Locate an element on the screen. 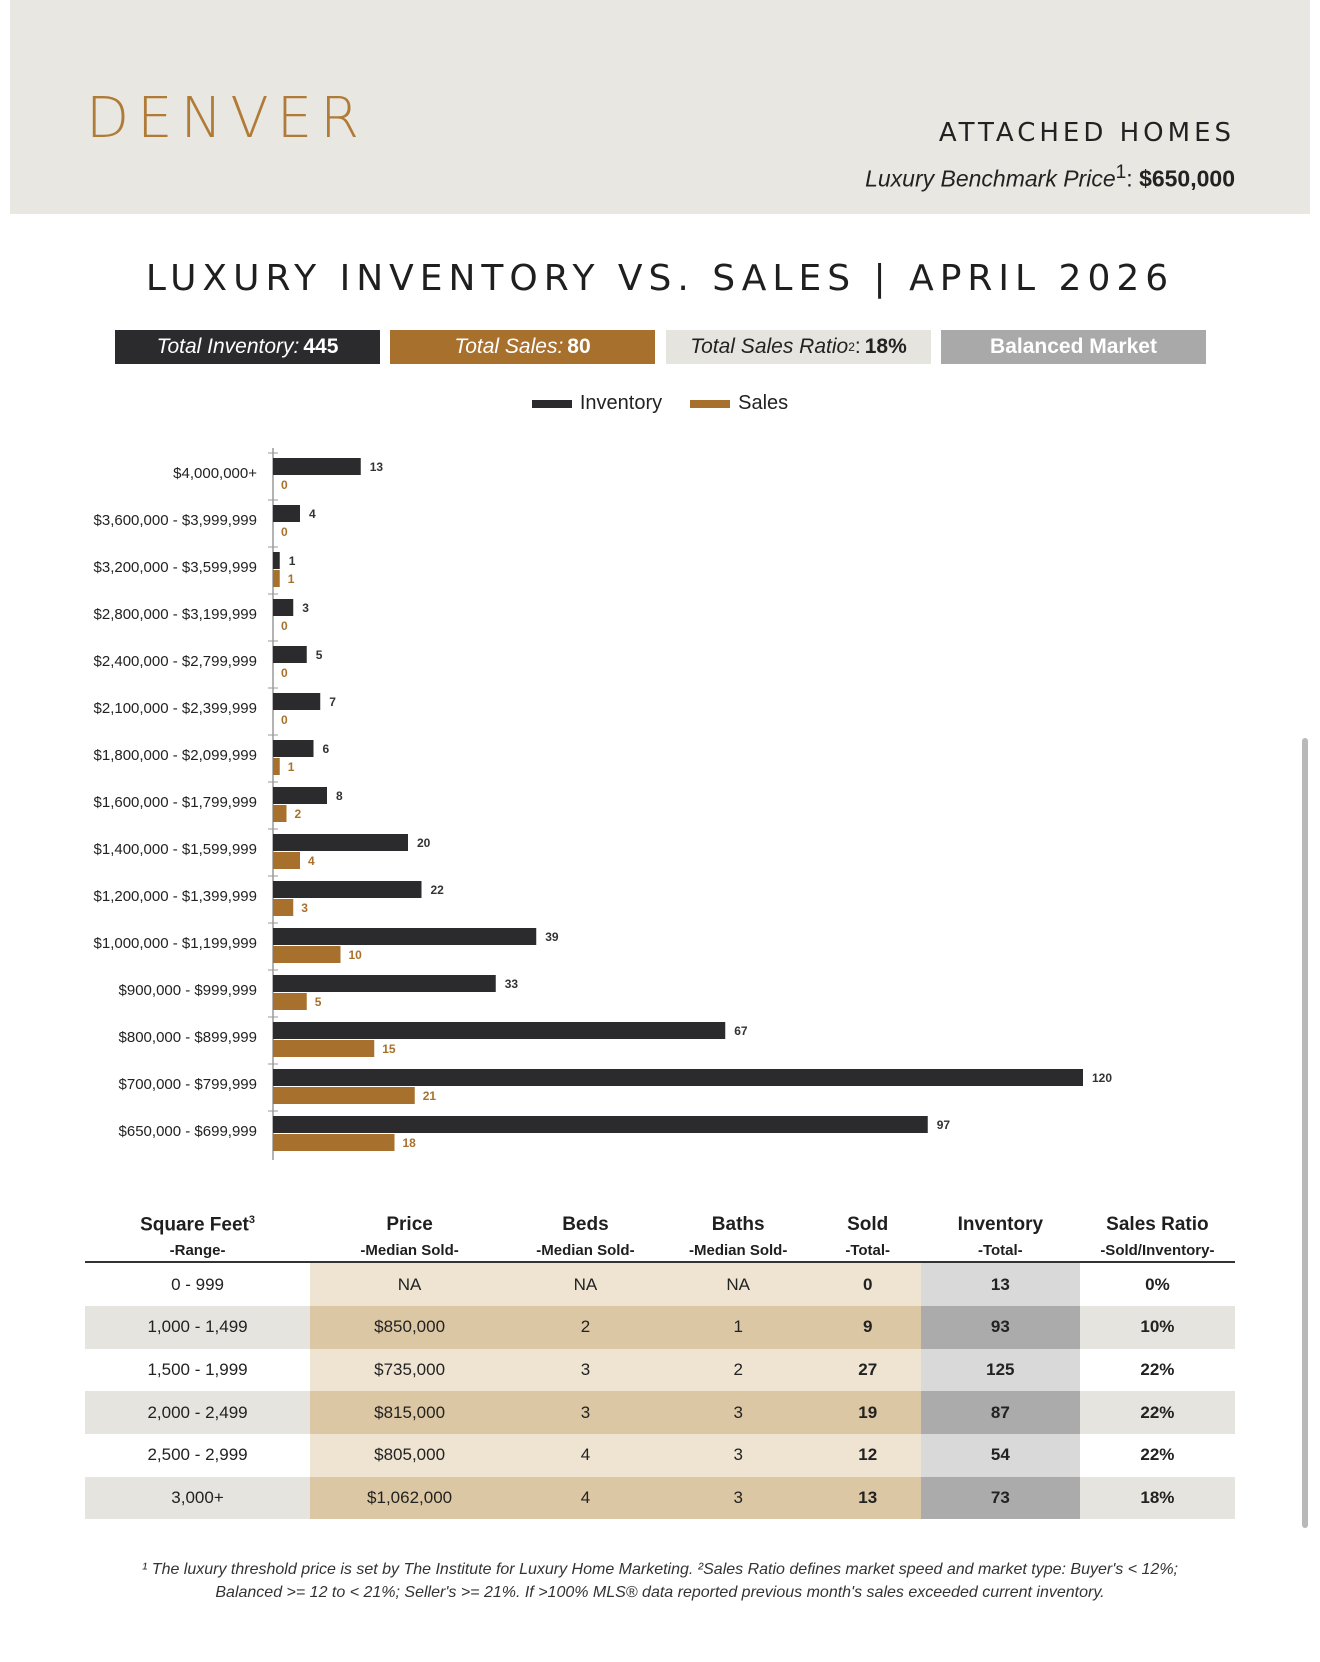  col-header-beds: Beds -Median Sold- is located at coordinates (585, 1235).